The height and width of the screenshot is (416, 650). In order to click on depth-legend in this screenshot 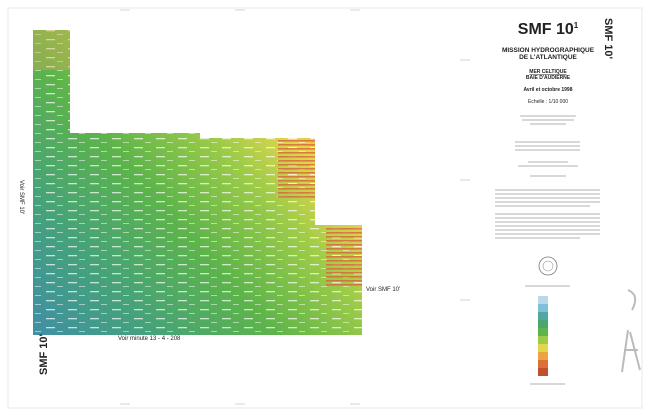, I will do `click(543, 336)`.